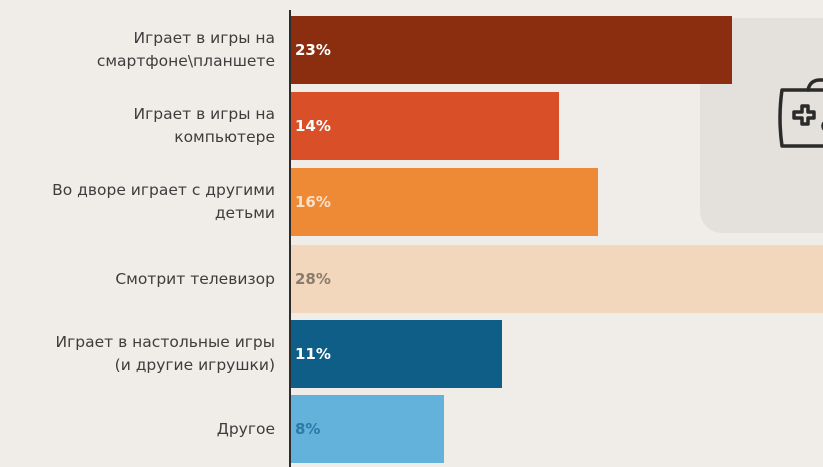 Image resolution: width=823 pixels, height=467 pixels. What do you see at coordinates (308, 429) in the screenshot?
I see `data-label: 8%` at bounding box center [308, 429].